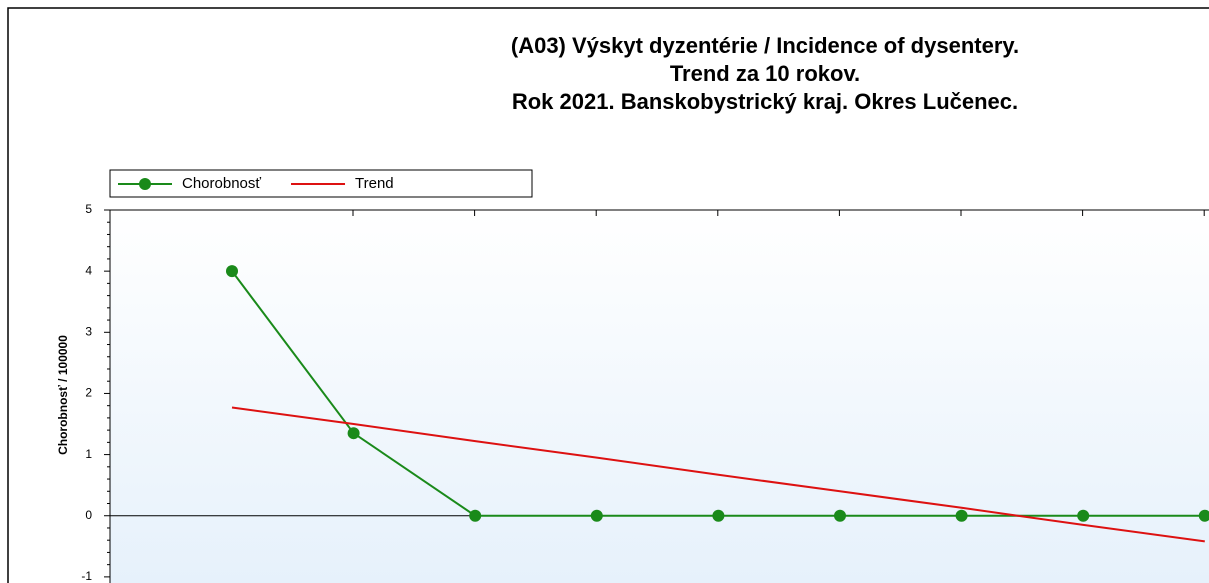 Image resolution: width=1209 pixels, height=583 pixels. I want to click on y-tick-label: 4, so click(88, 270).